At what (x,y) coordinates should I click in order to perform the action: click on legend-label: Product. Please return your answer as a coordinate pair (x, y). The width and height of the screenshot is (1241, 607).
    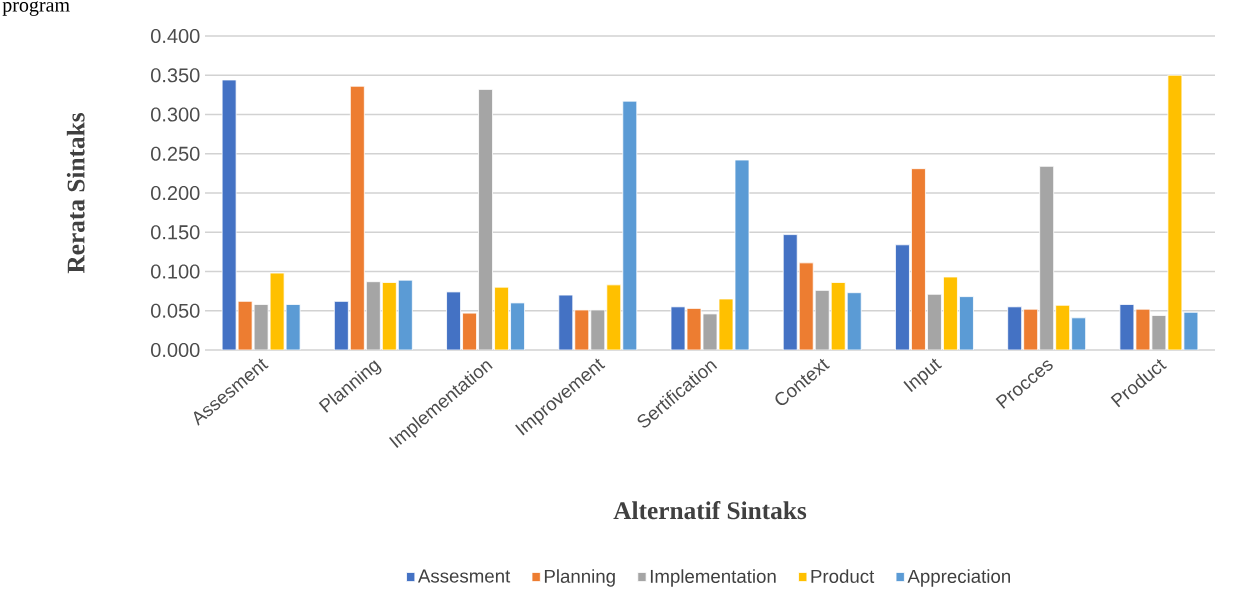
    Looking at the image, I should click on (843, 576).